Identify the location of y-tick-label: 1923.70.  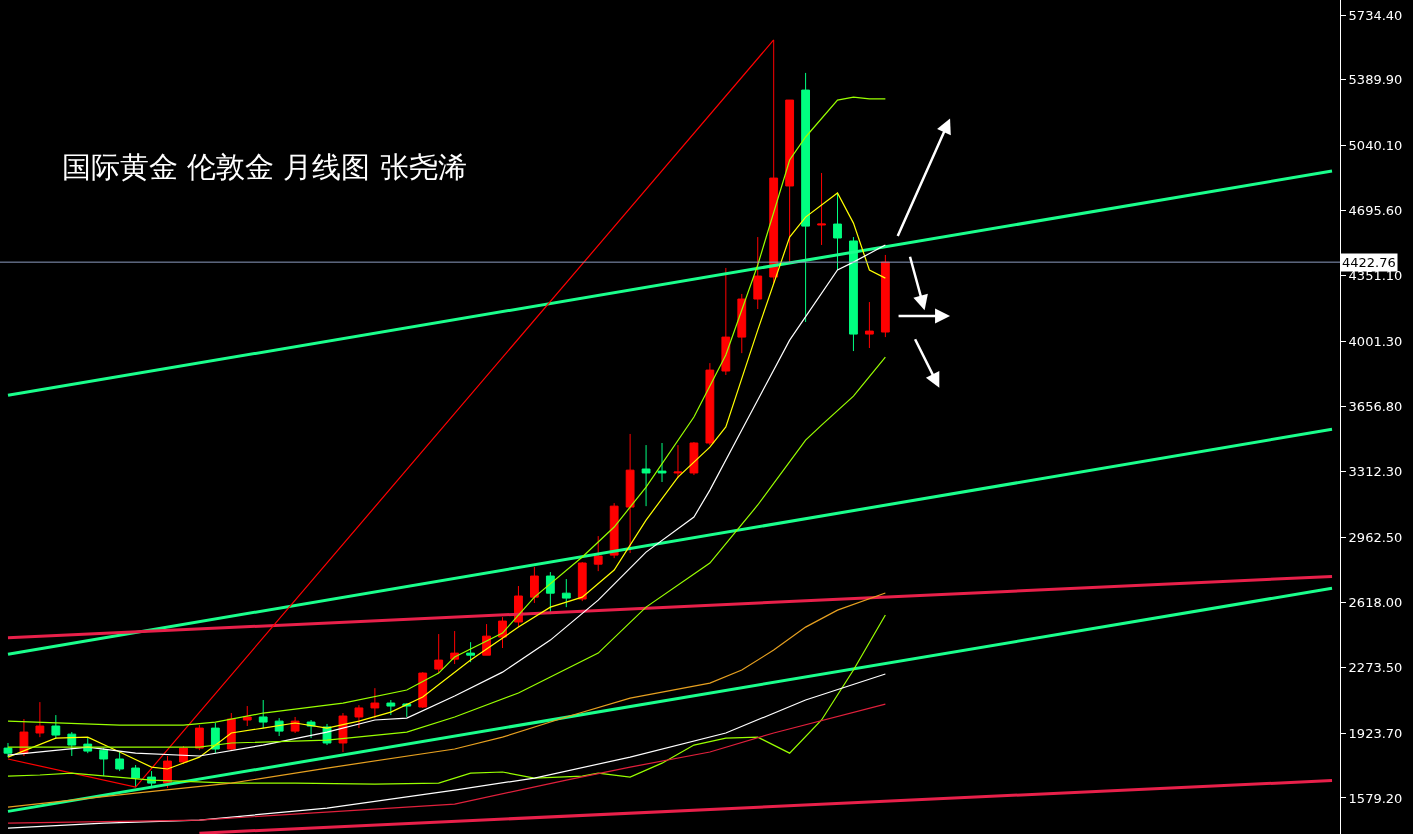
(1375, 733).